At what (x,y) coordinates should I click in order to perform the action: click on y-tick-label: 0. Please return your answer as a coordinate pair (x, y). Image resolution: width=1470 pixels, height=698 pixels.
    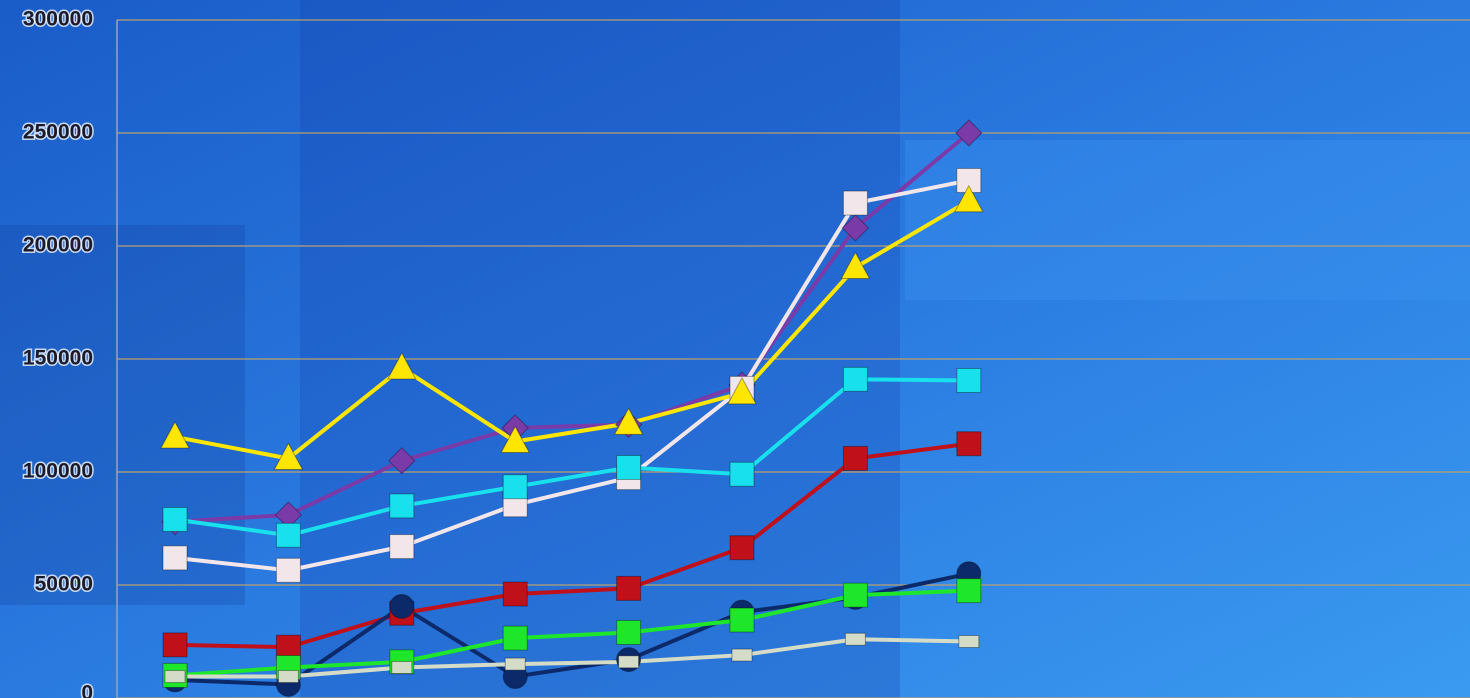
    Looking at the image, I should click on (87, 690).